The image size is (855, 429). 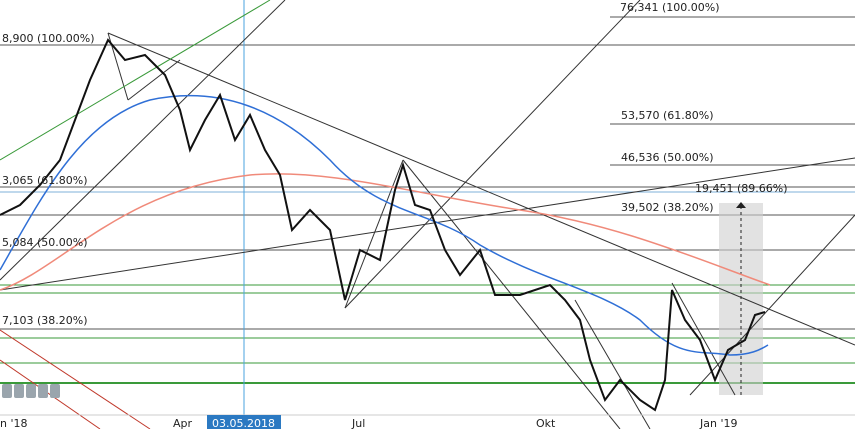 What do you see at coordinates (45, 180) in the screenshot?
I see `fib-label: 3,065 (61.80%)` at bounding box center [45, 180].